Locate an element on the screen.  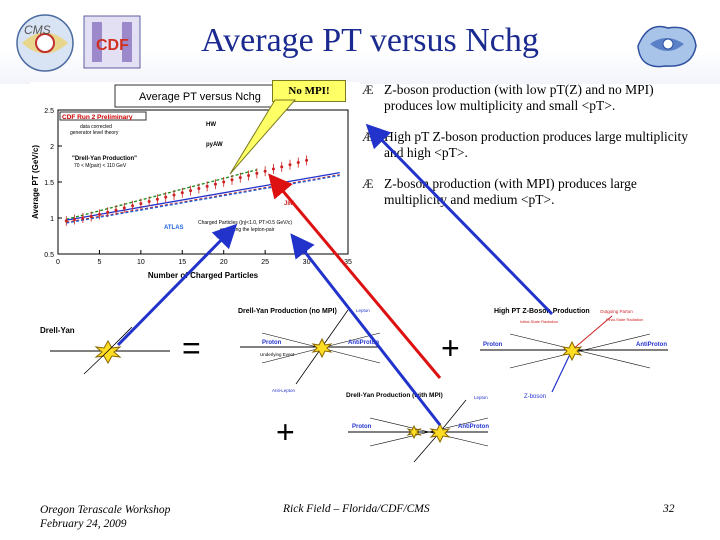
outgoing-parton-label: Outgoing Parton is located at coordinates (616, 311).